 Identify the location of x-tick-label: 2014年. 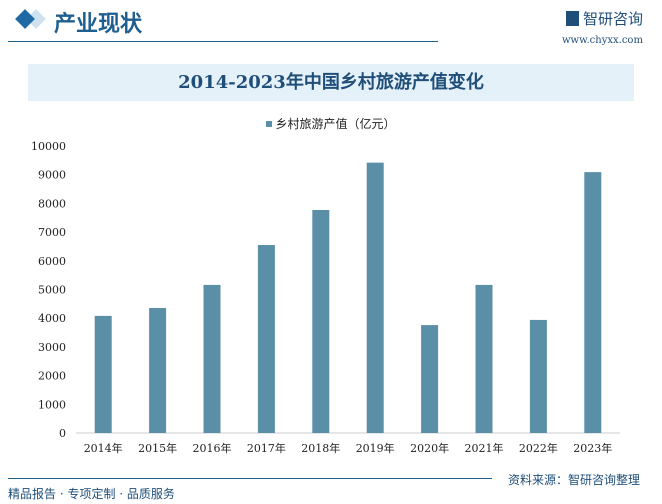
(103, 448).